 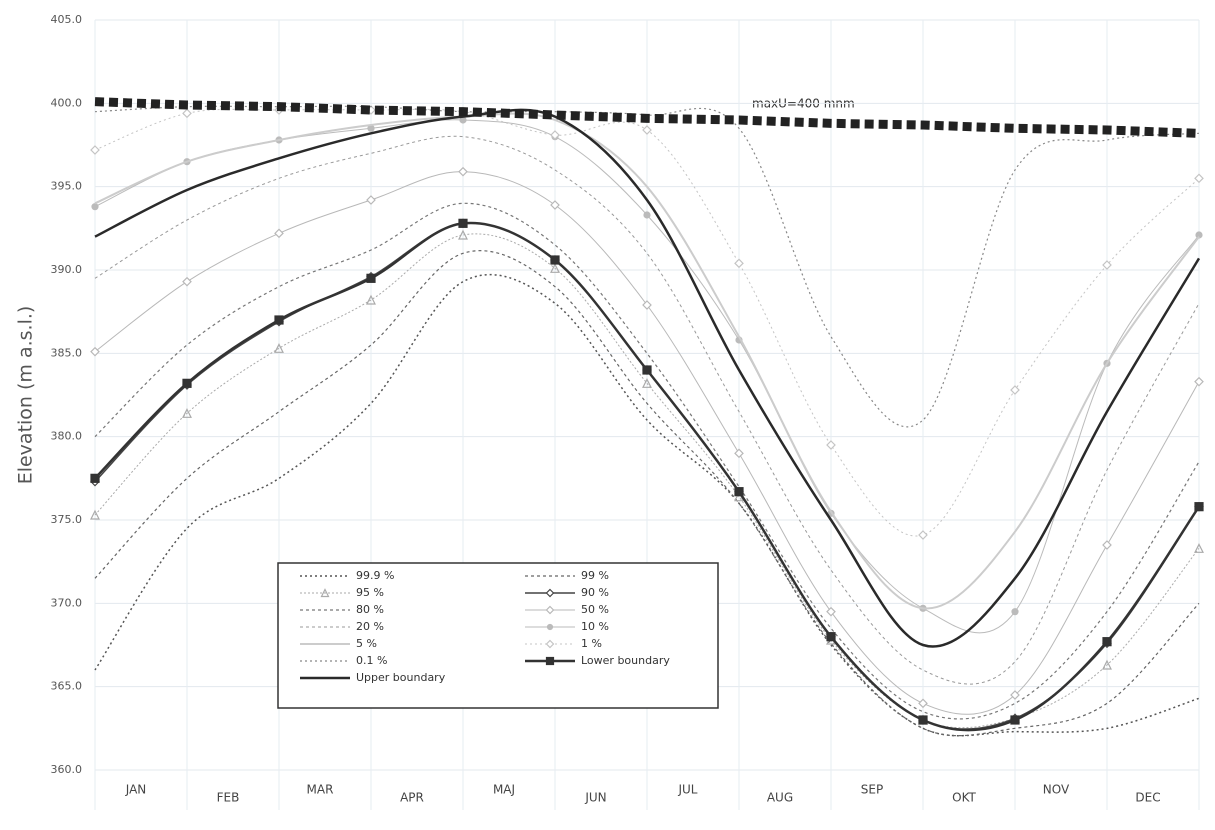 What do you see at coordinates (780, 798) in the screenshot?
I see `x-tick-label: AUG` at bounding box center [780, 798].